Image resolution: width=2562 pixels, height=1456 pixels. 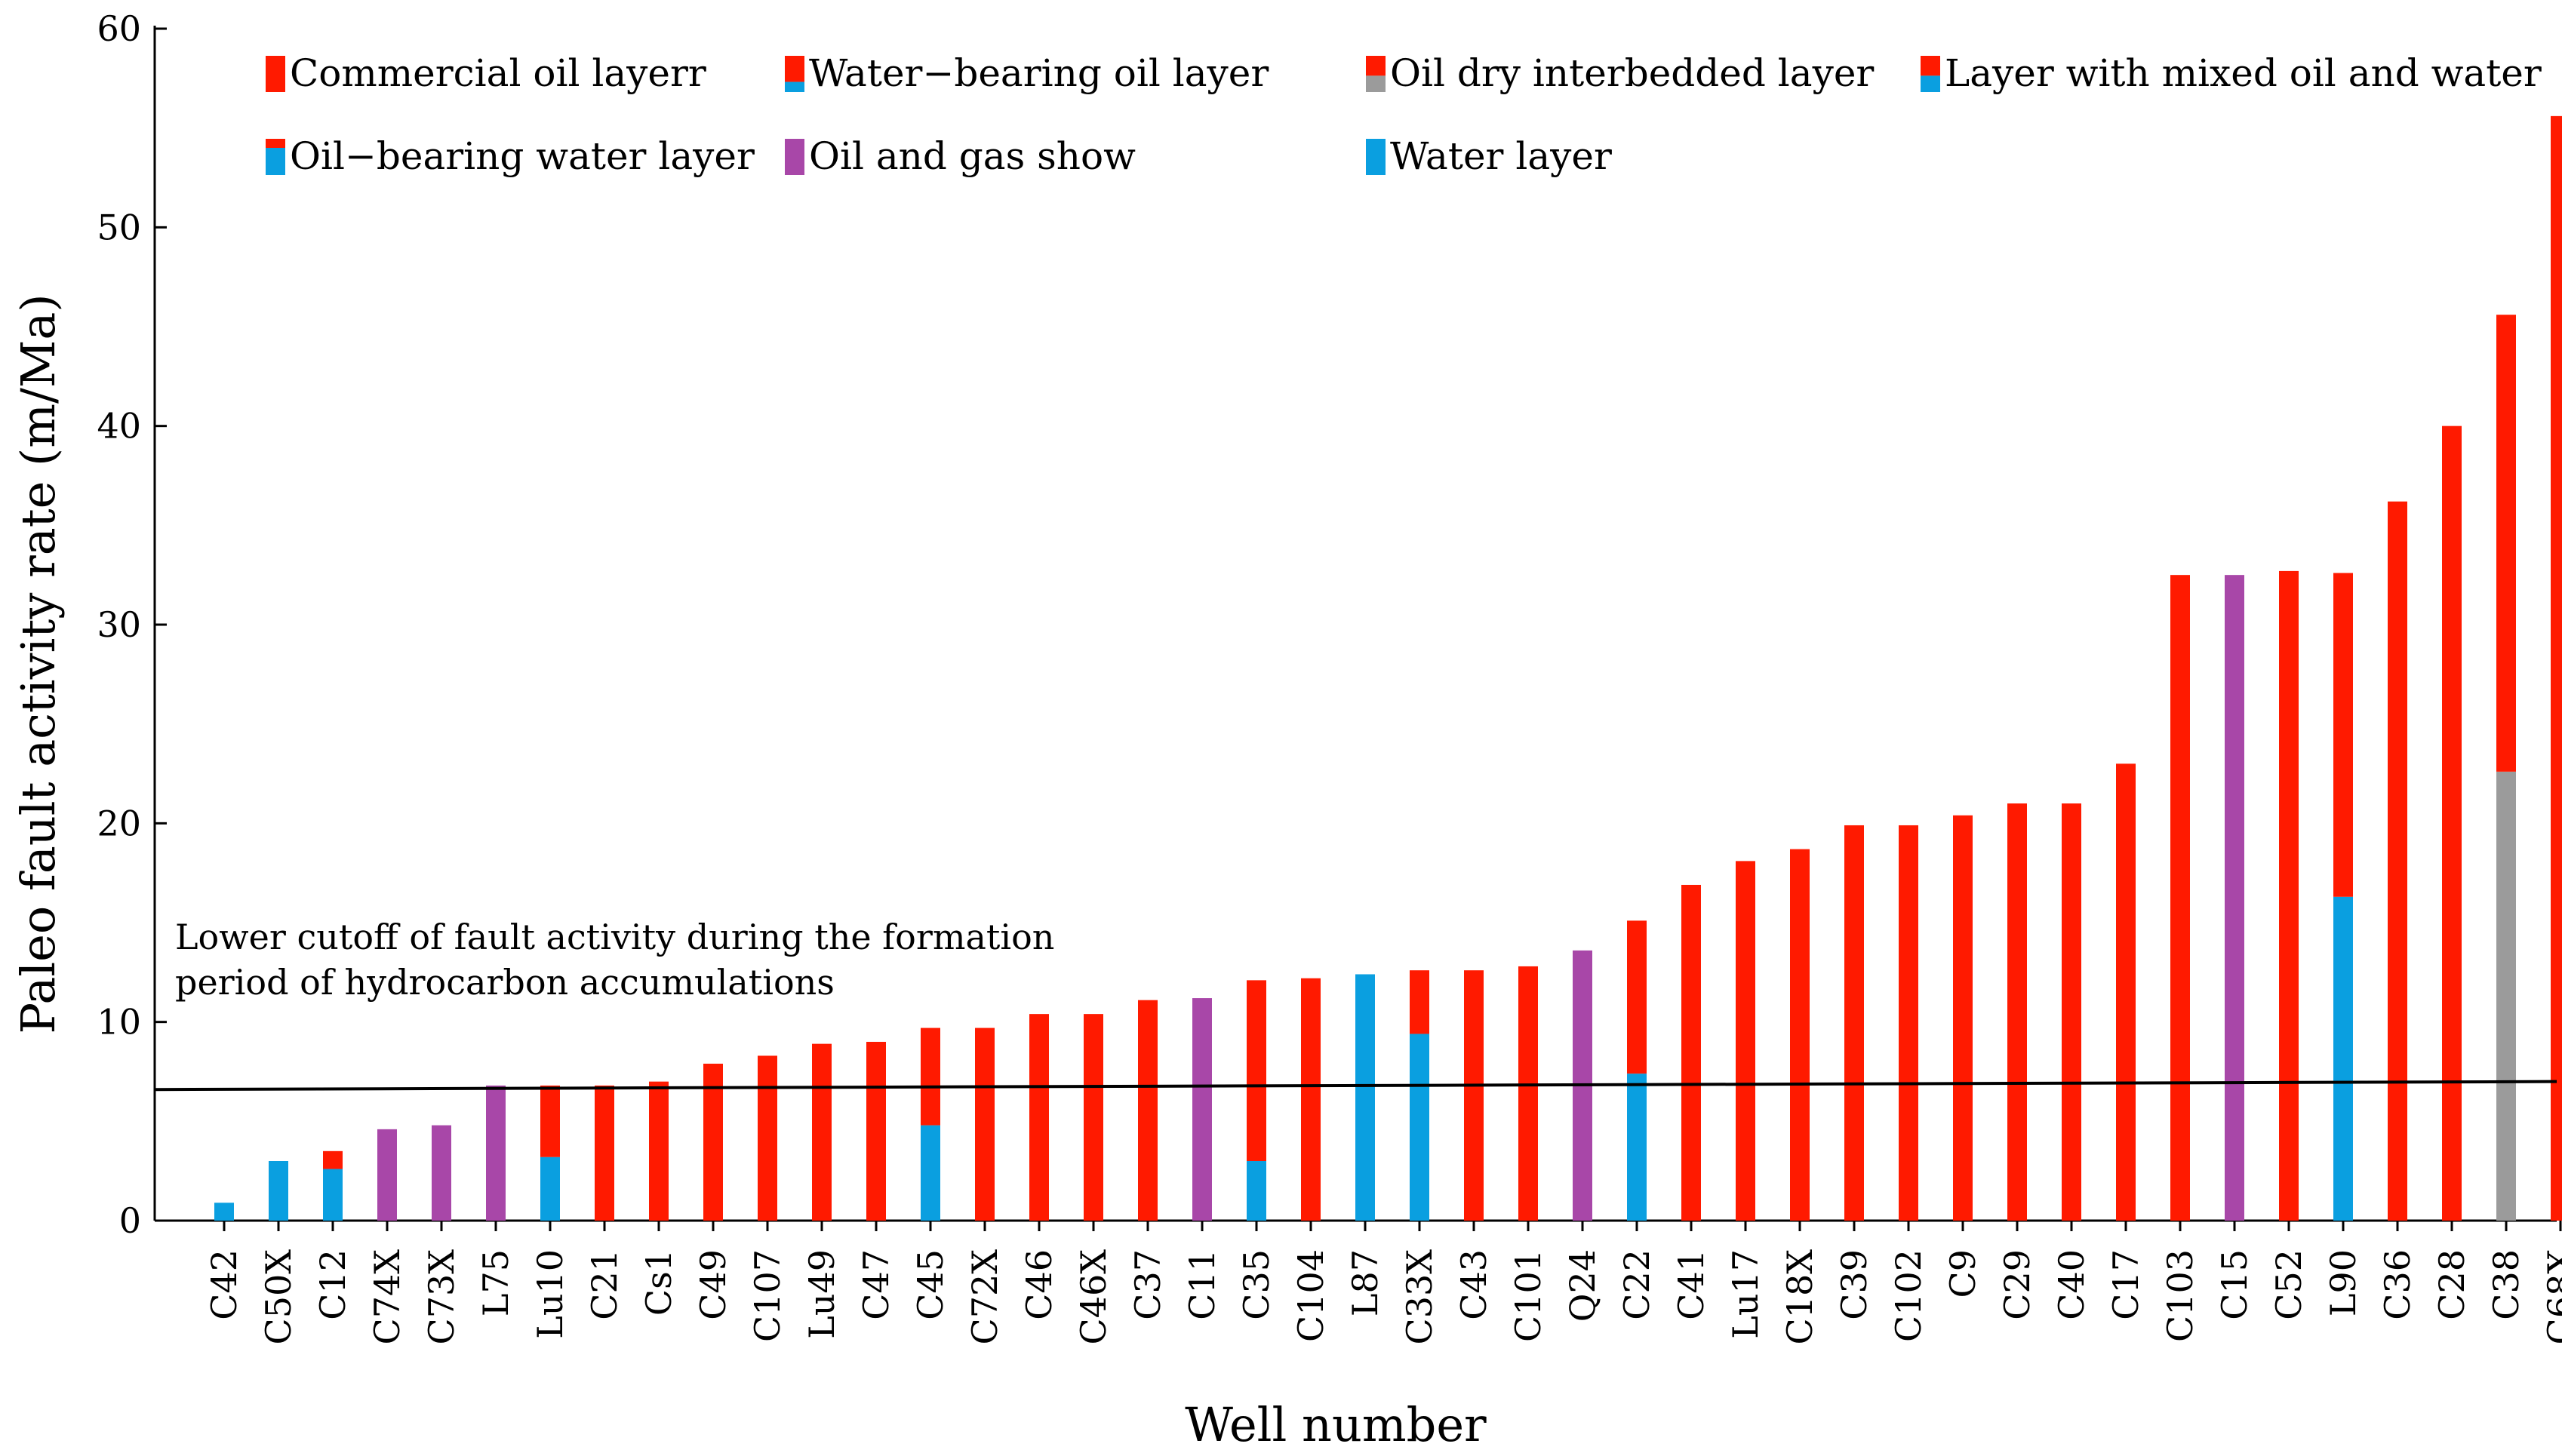 What do you see at coordinates (1311, 1099) in the screenshot?
I see `bar-segment-c104` at bounding box center [1311, 1099].